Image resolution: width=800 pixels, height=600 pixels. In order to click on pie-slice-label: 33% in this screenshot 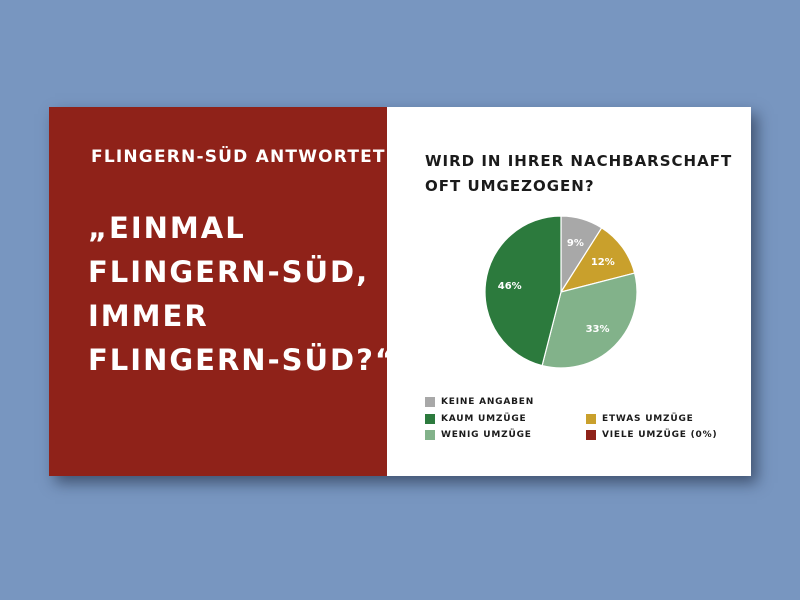, I will do `click(598, 329)`.